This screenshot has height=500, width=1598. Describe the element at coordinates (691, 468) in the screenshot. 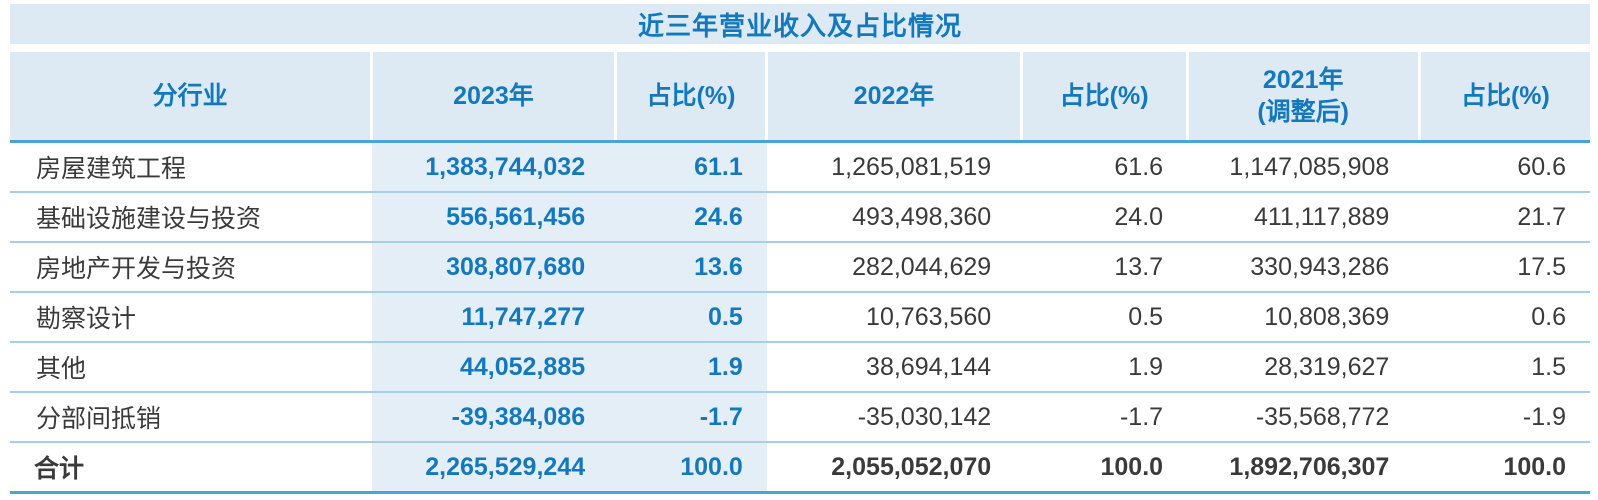

I see `pct-2023-cell: 100.0` at that location.